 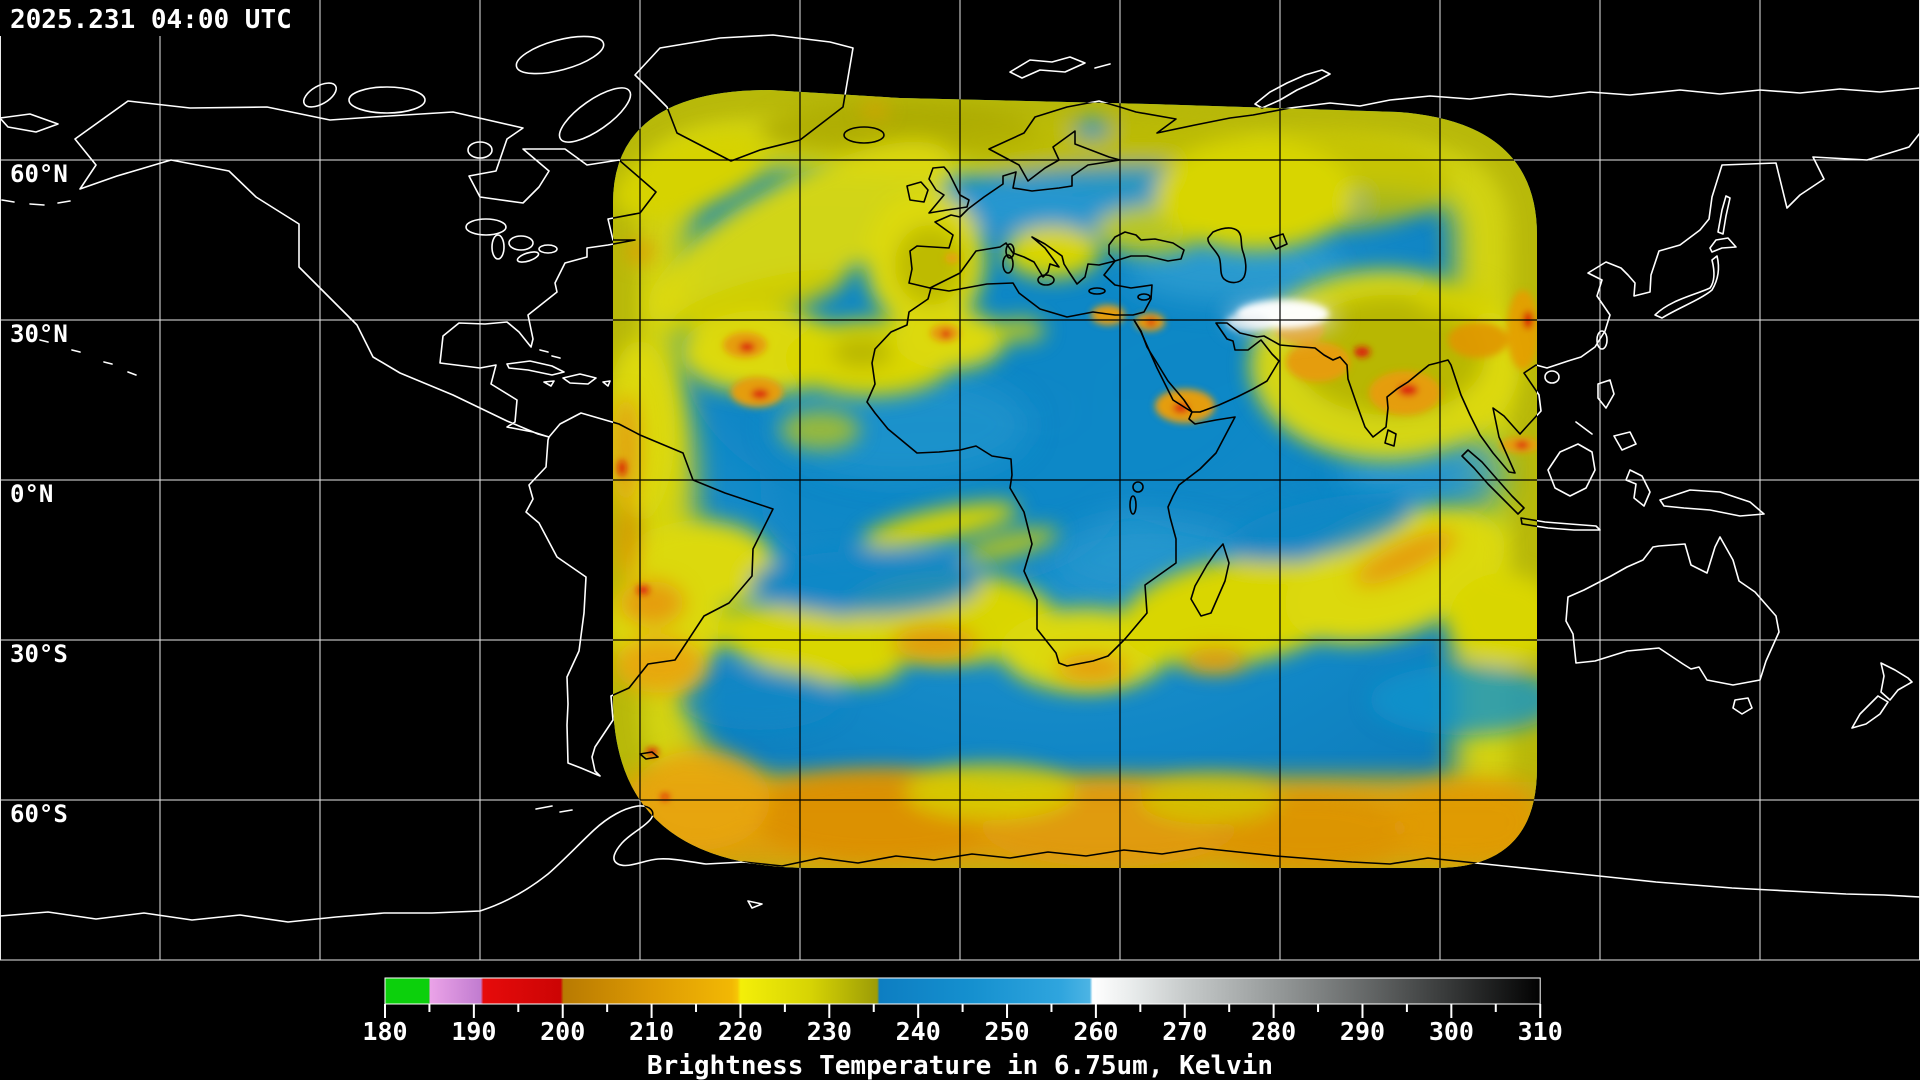 I want to click on lat-label-30s: 30°S, so click(x=39, y=654).